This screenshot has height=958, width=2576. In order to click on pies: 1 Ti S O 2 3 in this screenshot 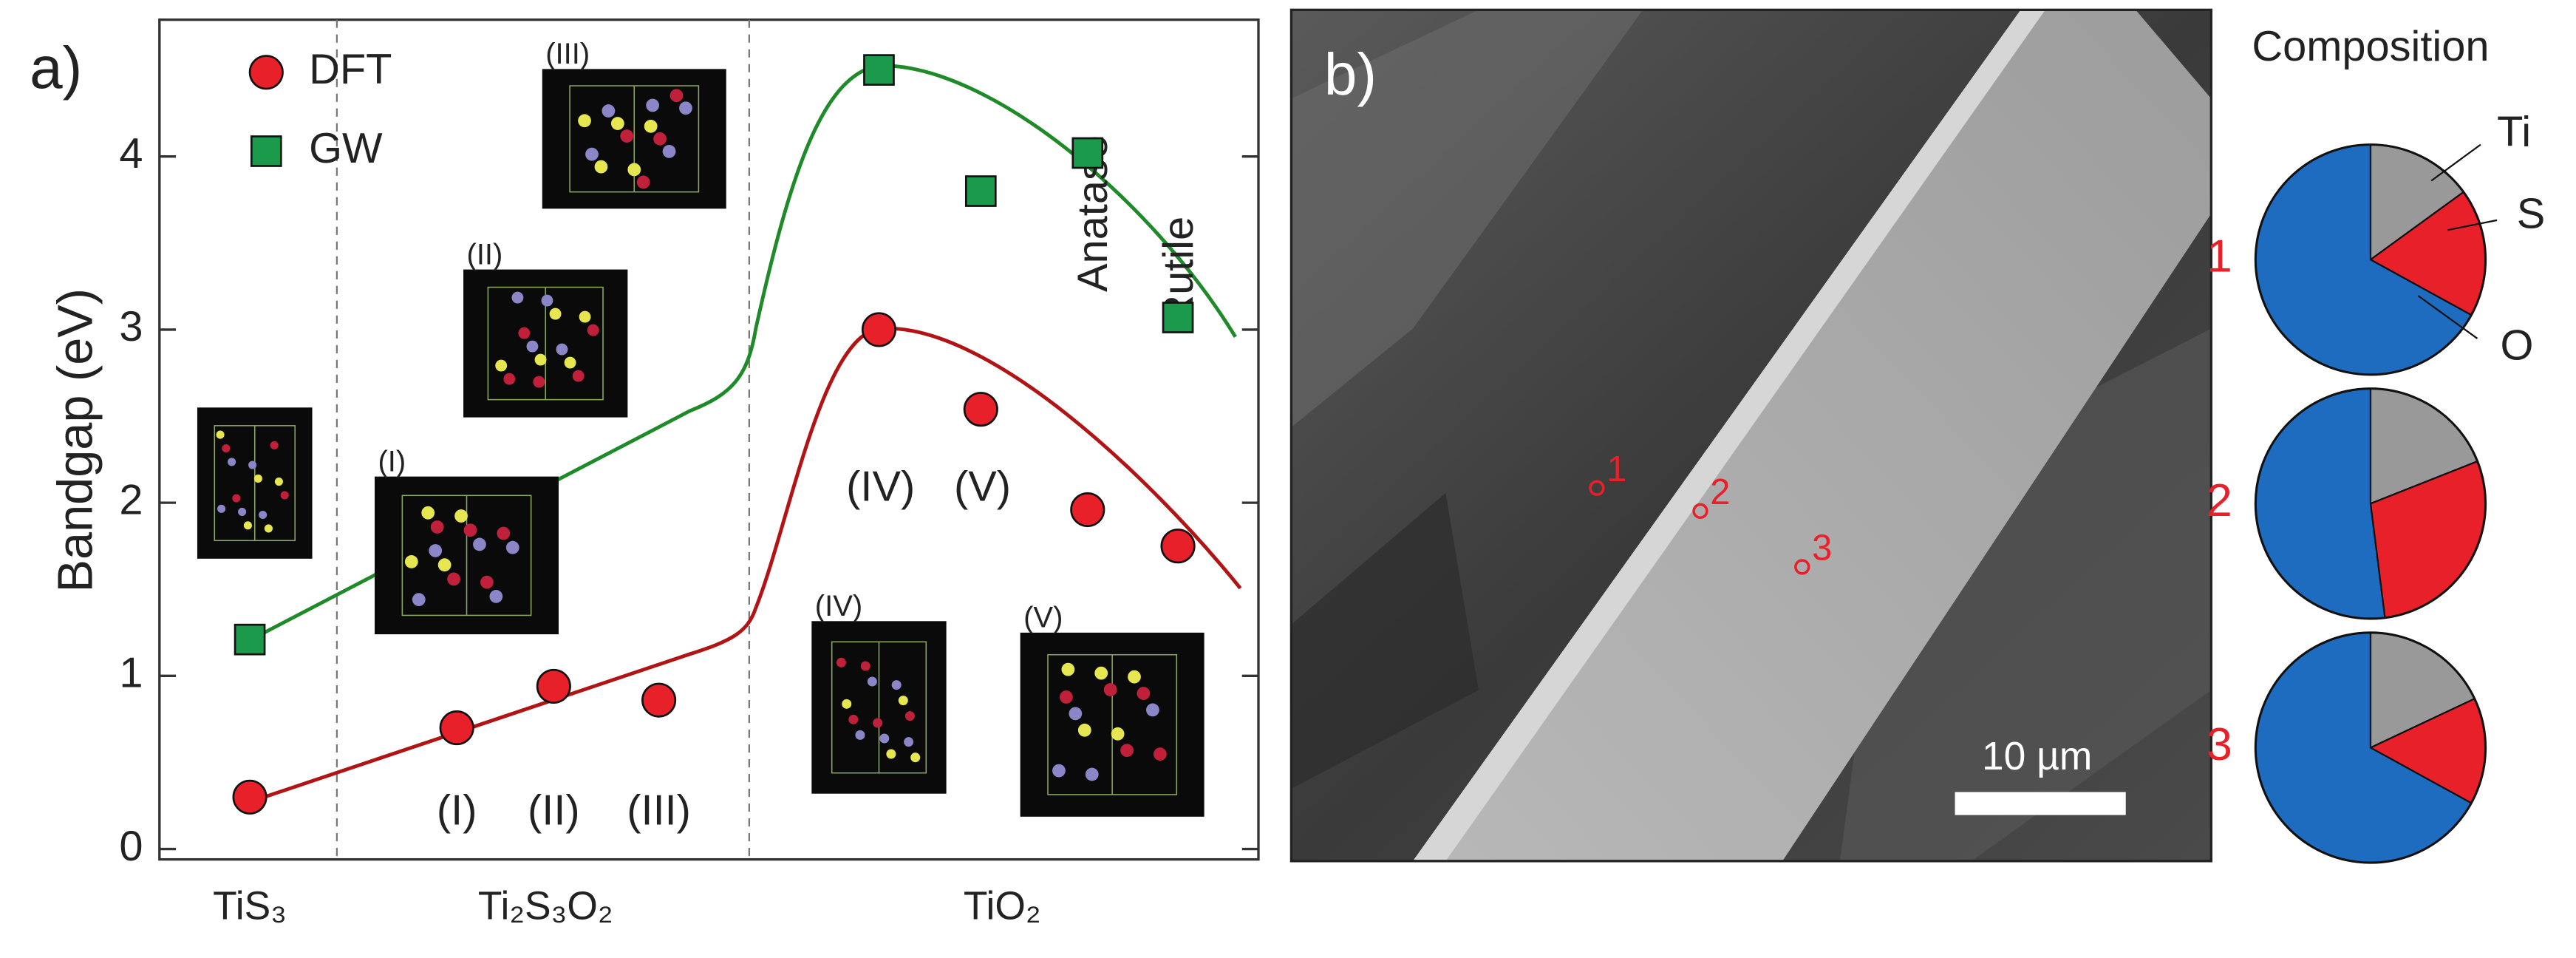, I will do `click(2376, 486)`.